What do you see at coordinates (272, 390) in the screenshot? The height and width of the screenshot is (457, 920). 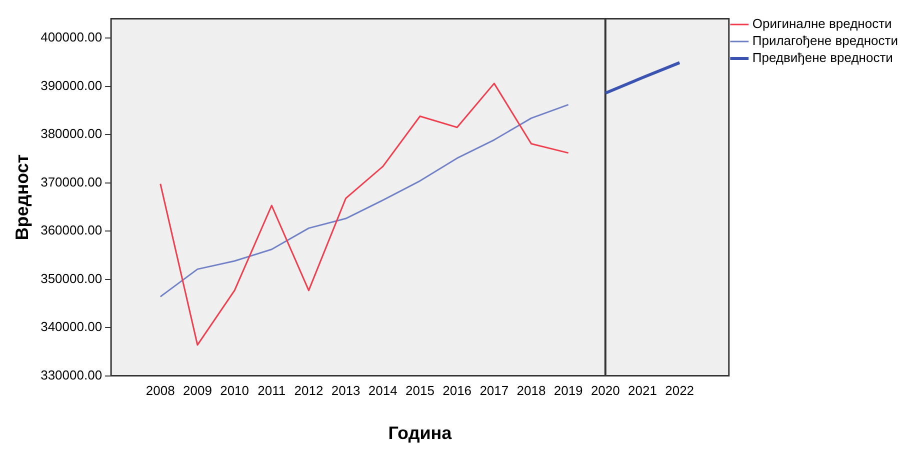 I see `x-tick-label: 2011` at bounding box center [272, 390].